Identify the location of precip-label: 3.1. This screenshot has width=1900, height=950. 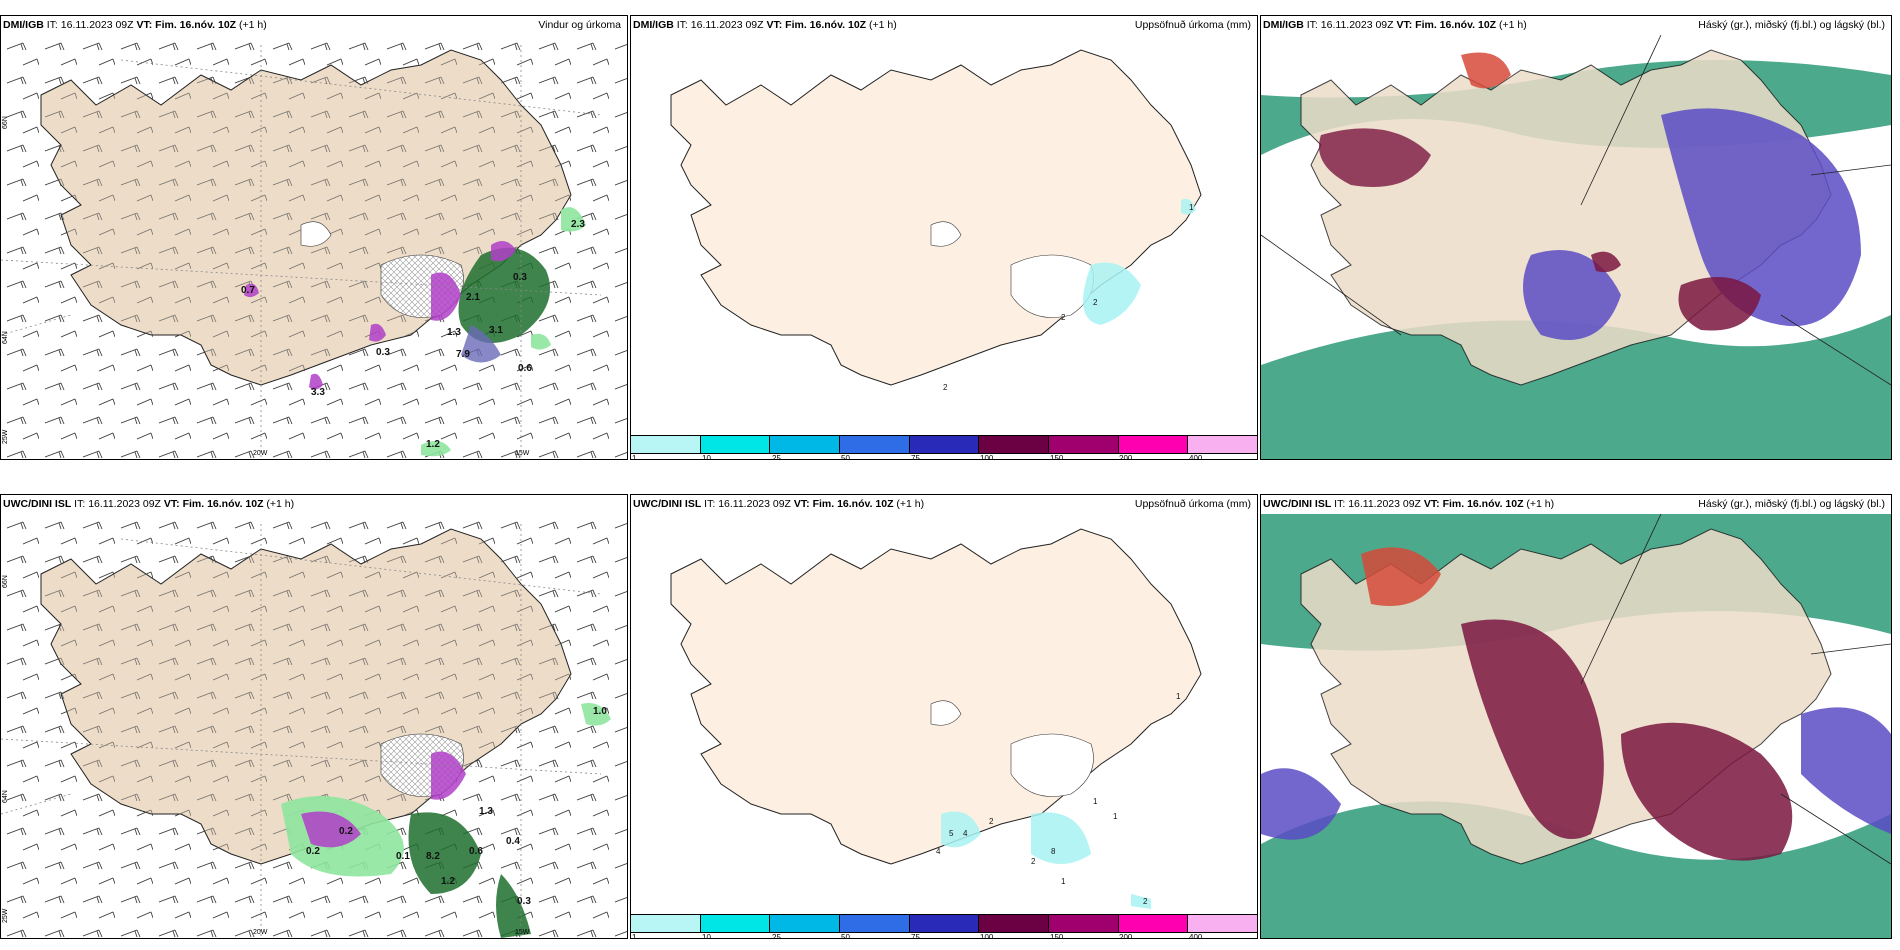
(496, 330).